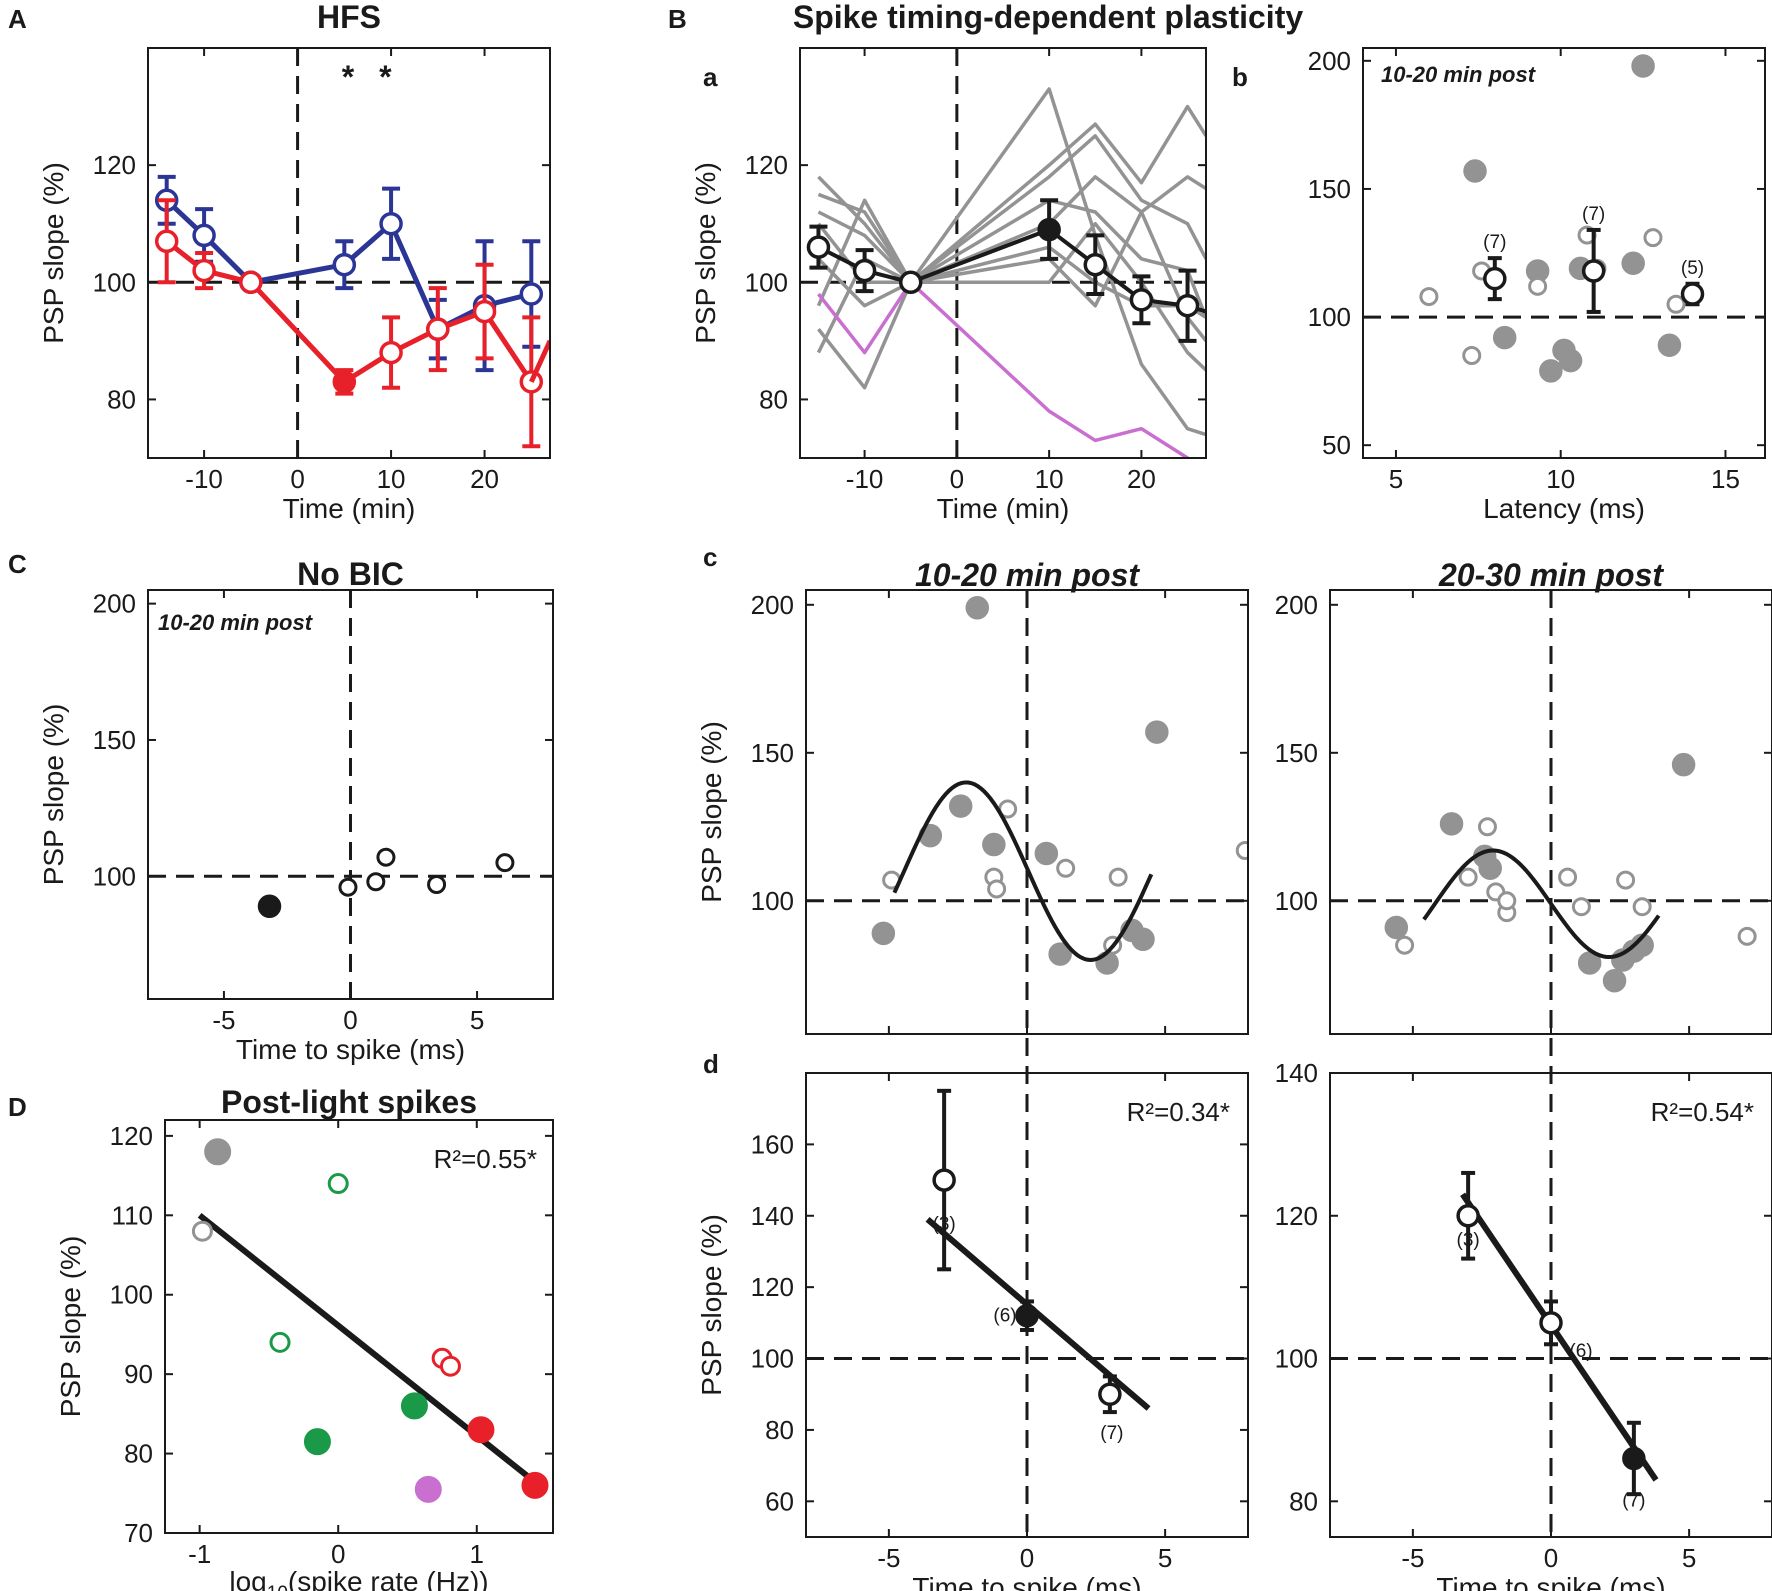 This screenshot has width=1772, height=1591. Describe the element at coordinates (138, 1374) in the screenshot. I see `y-tick-label: 90` at that location.